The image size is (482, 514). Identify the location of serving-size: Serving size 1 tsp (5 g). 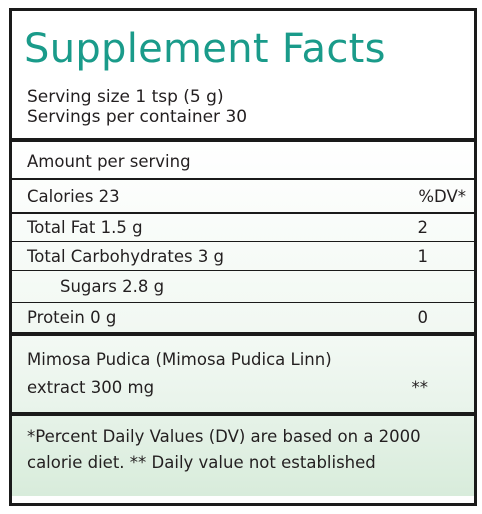
(125, 97).